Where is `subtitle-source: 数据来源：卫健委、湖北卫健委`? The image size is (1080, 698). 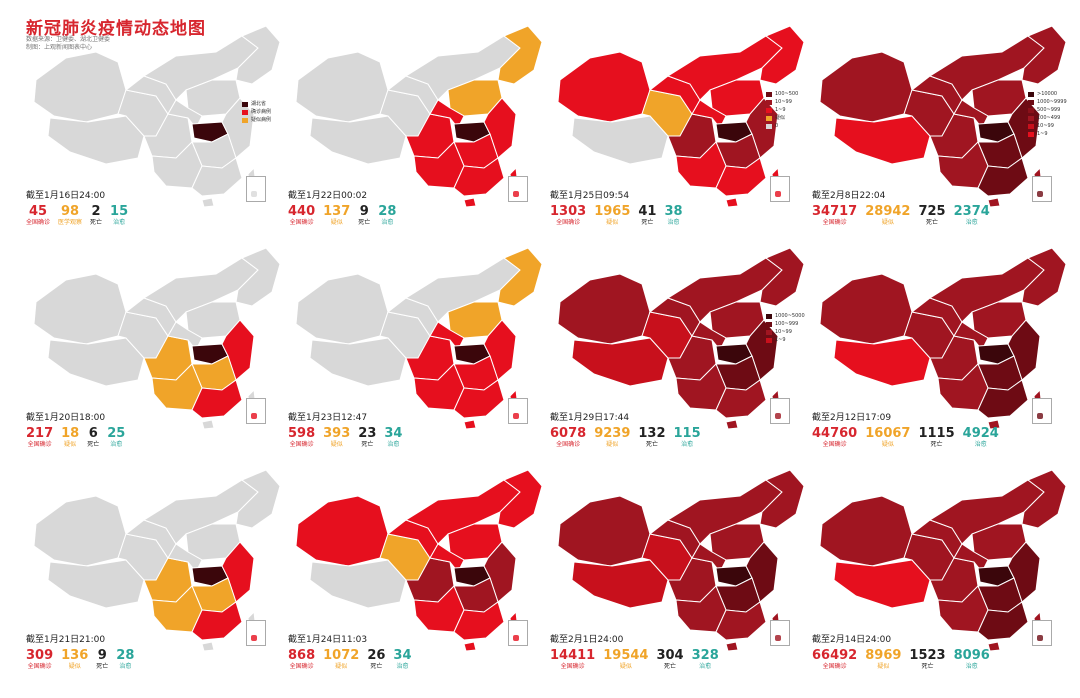 subtitle-source: 数据来源：卫健委、湖北卫健委 is located at coordinates (68, 39).